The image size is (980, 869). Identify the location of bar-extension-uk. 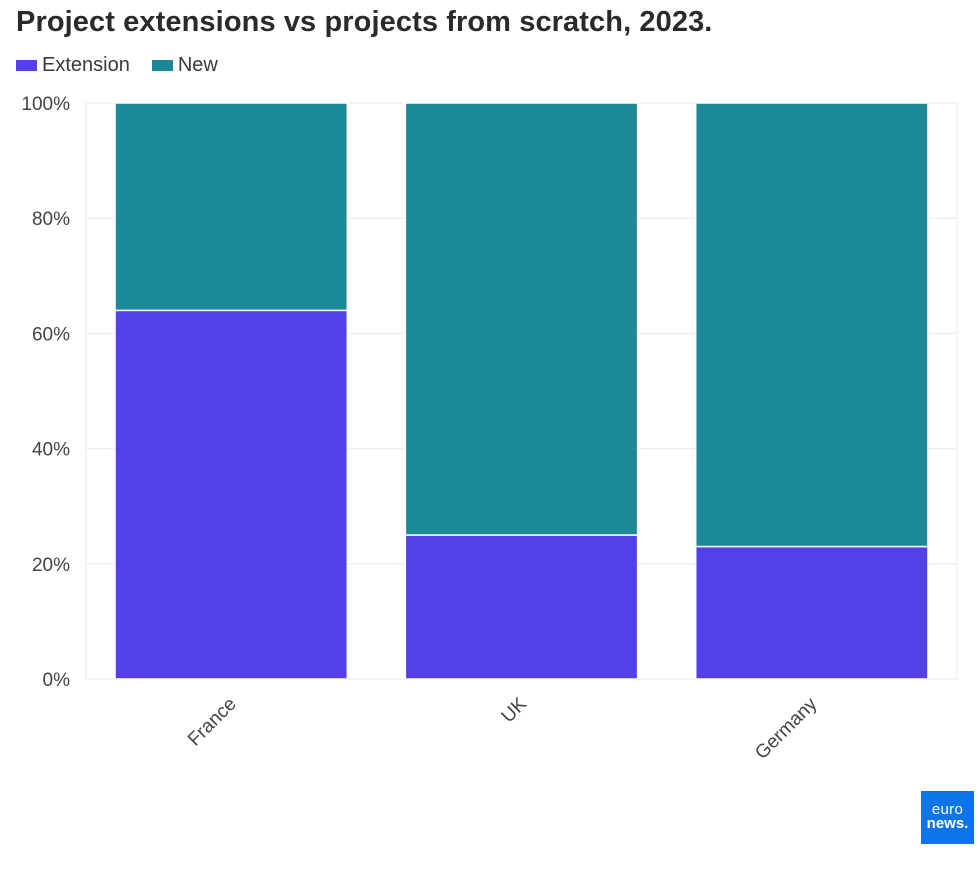
(521, 607).